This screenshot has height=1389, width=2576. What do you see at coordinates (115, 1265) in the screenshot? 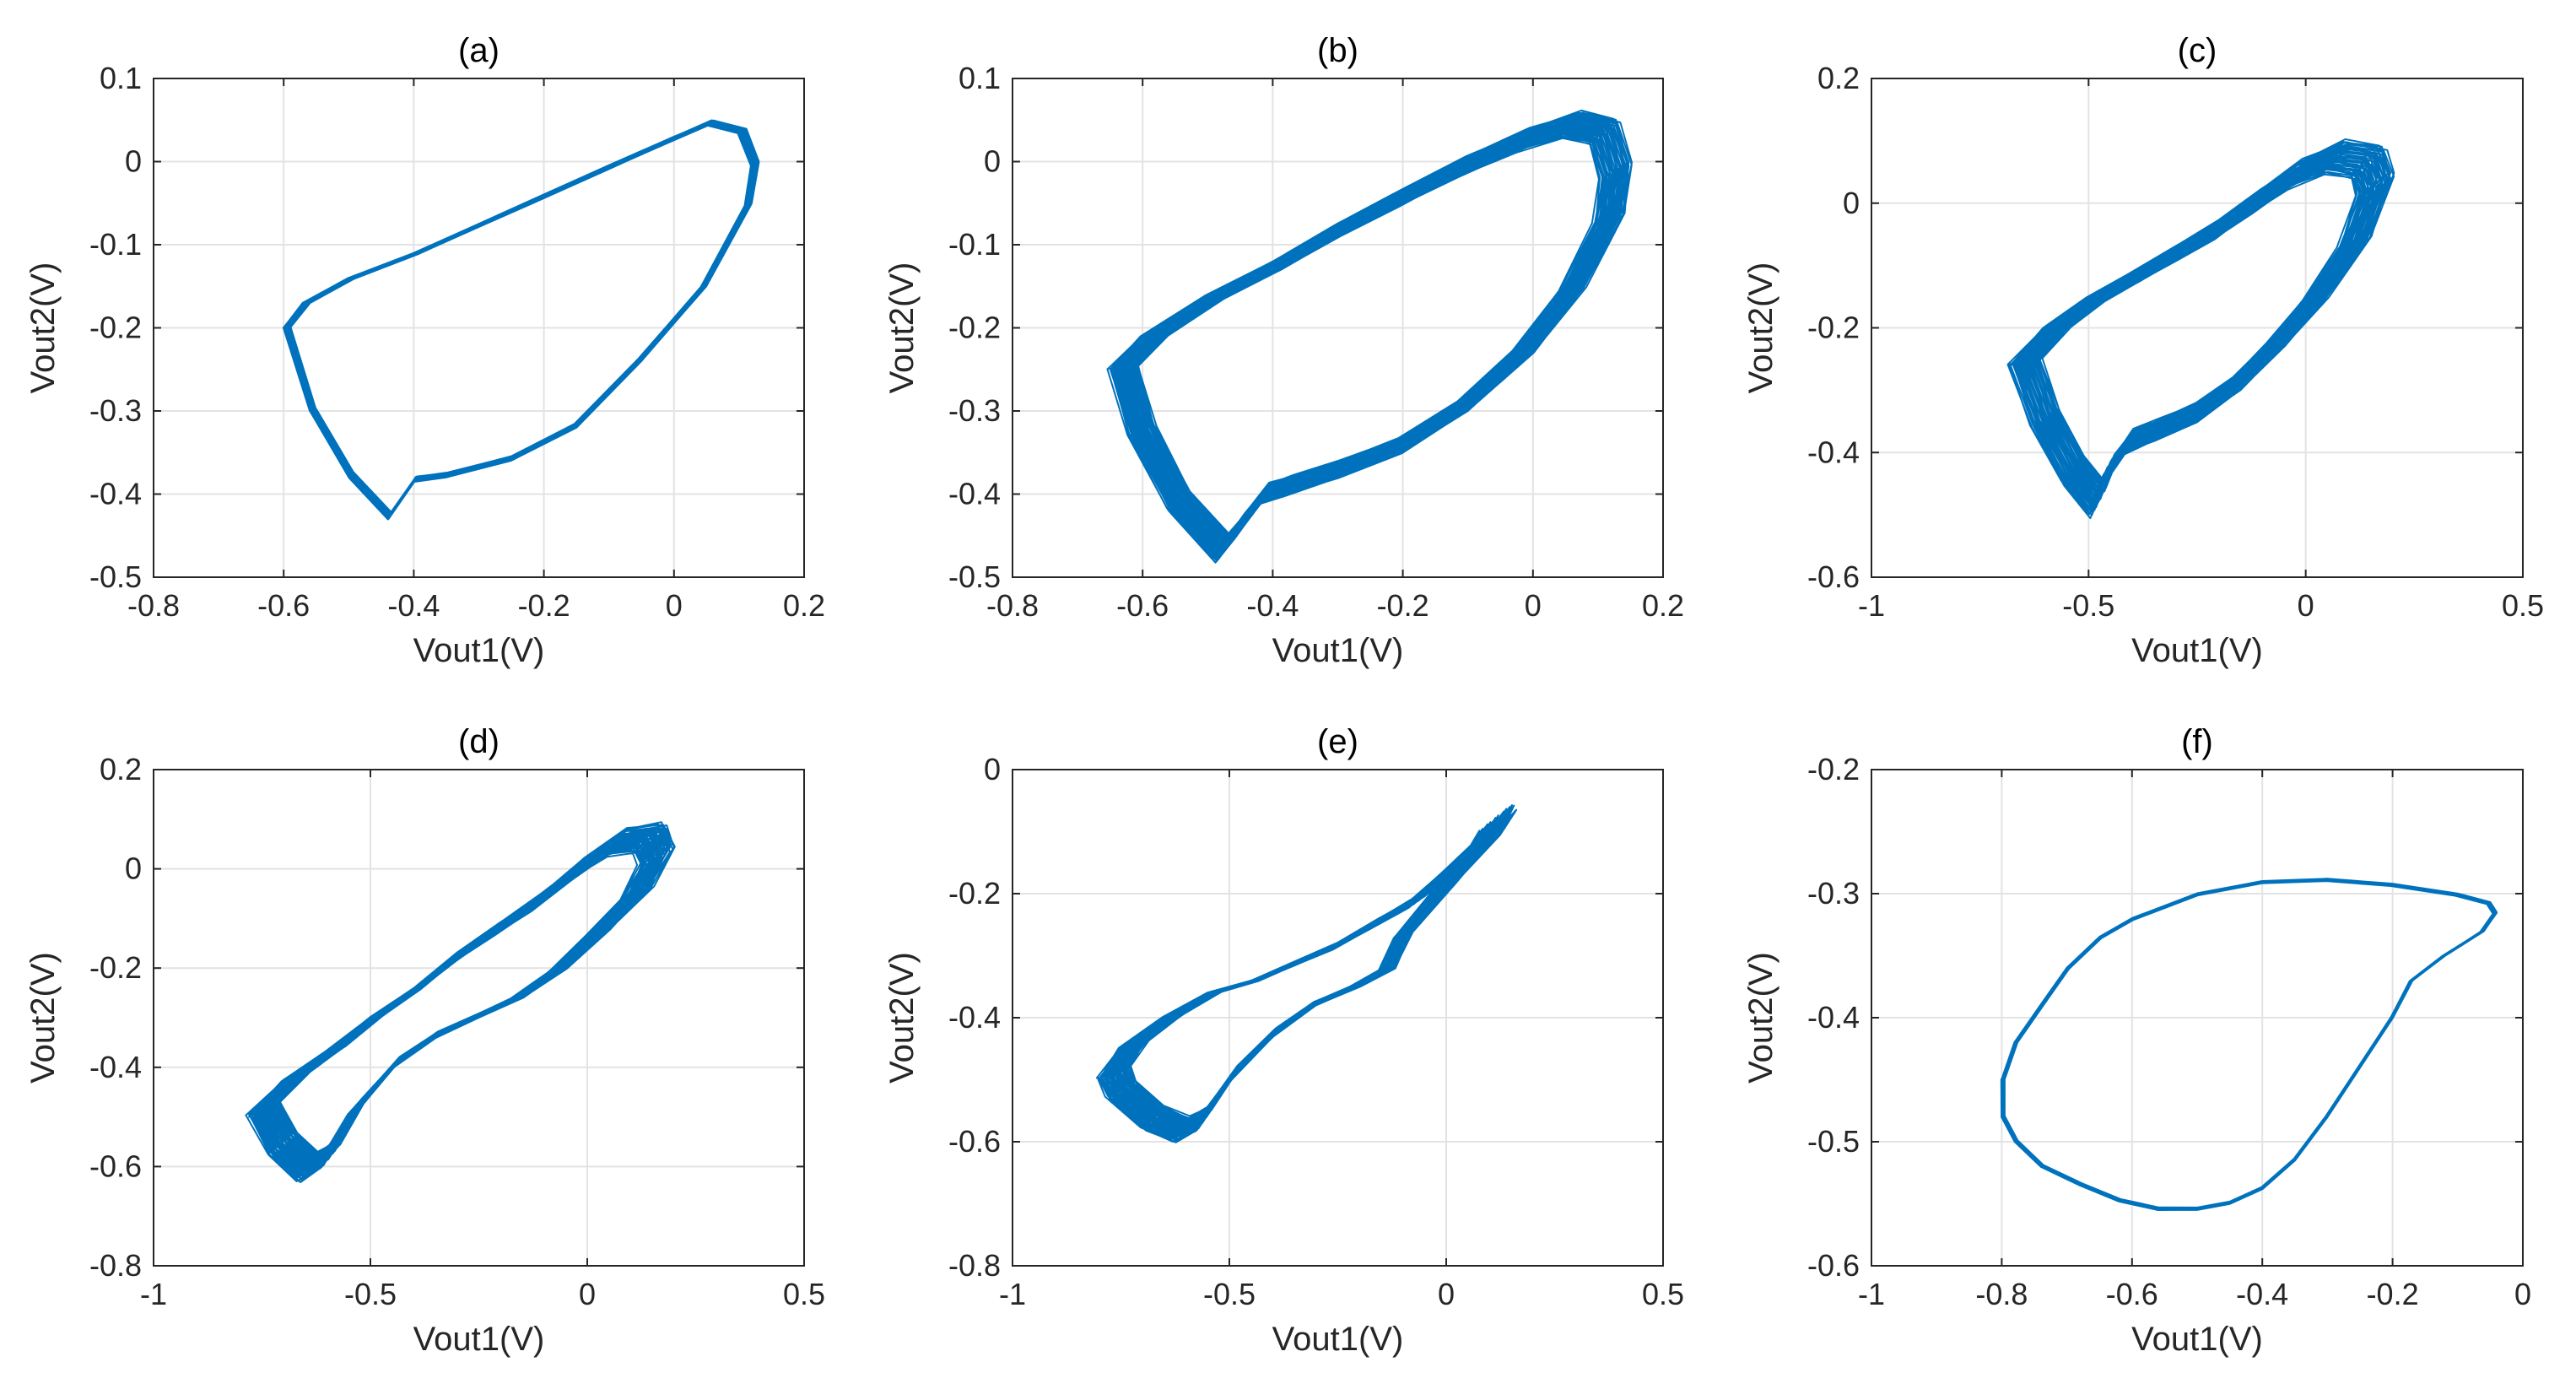
I see `y-tick-label-d-0: -0.8` at bounding box center [115, 1265].